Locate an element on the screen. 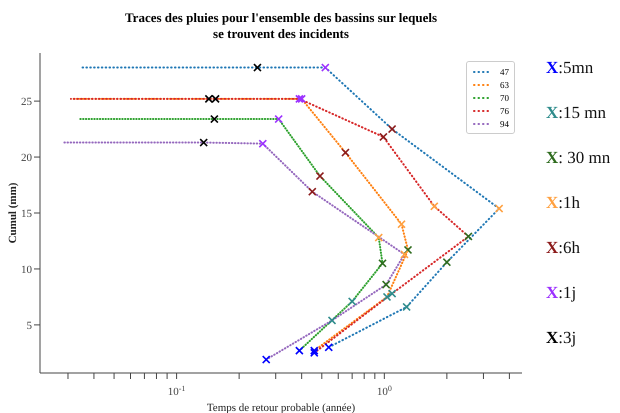 Image resolution: width=620 pixels, height=413 pixels. text: X:1h is located at coordinates (563, 202).